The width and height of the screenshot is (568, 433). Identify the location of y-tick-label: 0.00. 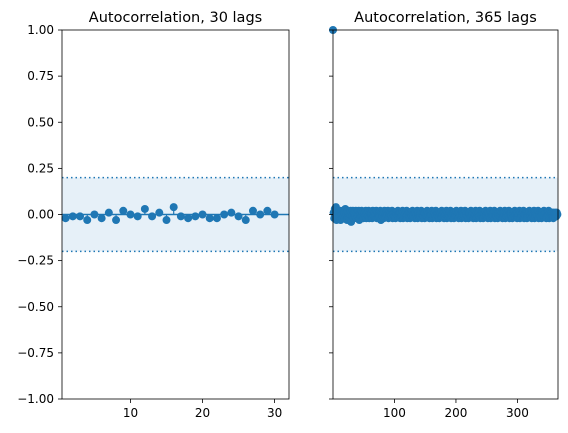
(40, 215).